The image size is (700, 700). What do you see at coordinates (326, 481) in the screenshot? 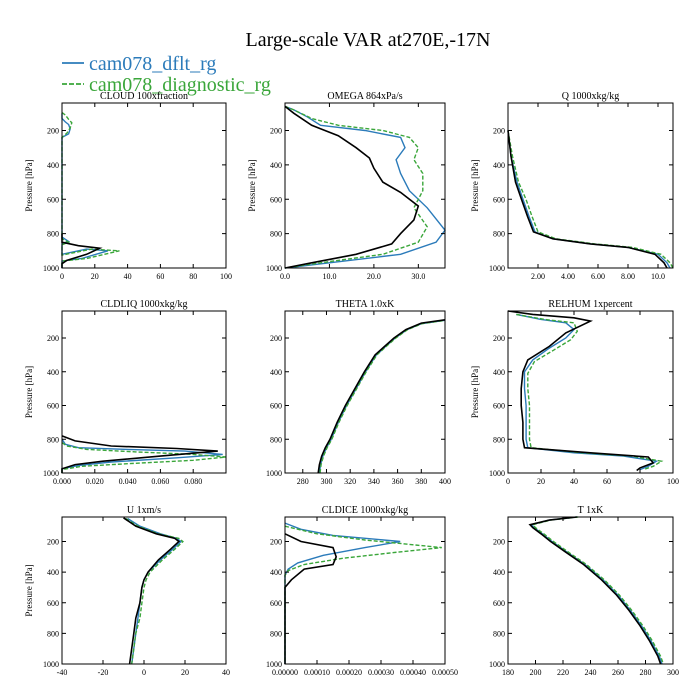
I see `x-tick-label: 300` at bounding box center [326, 481].